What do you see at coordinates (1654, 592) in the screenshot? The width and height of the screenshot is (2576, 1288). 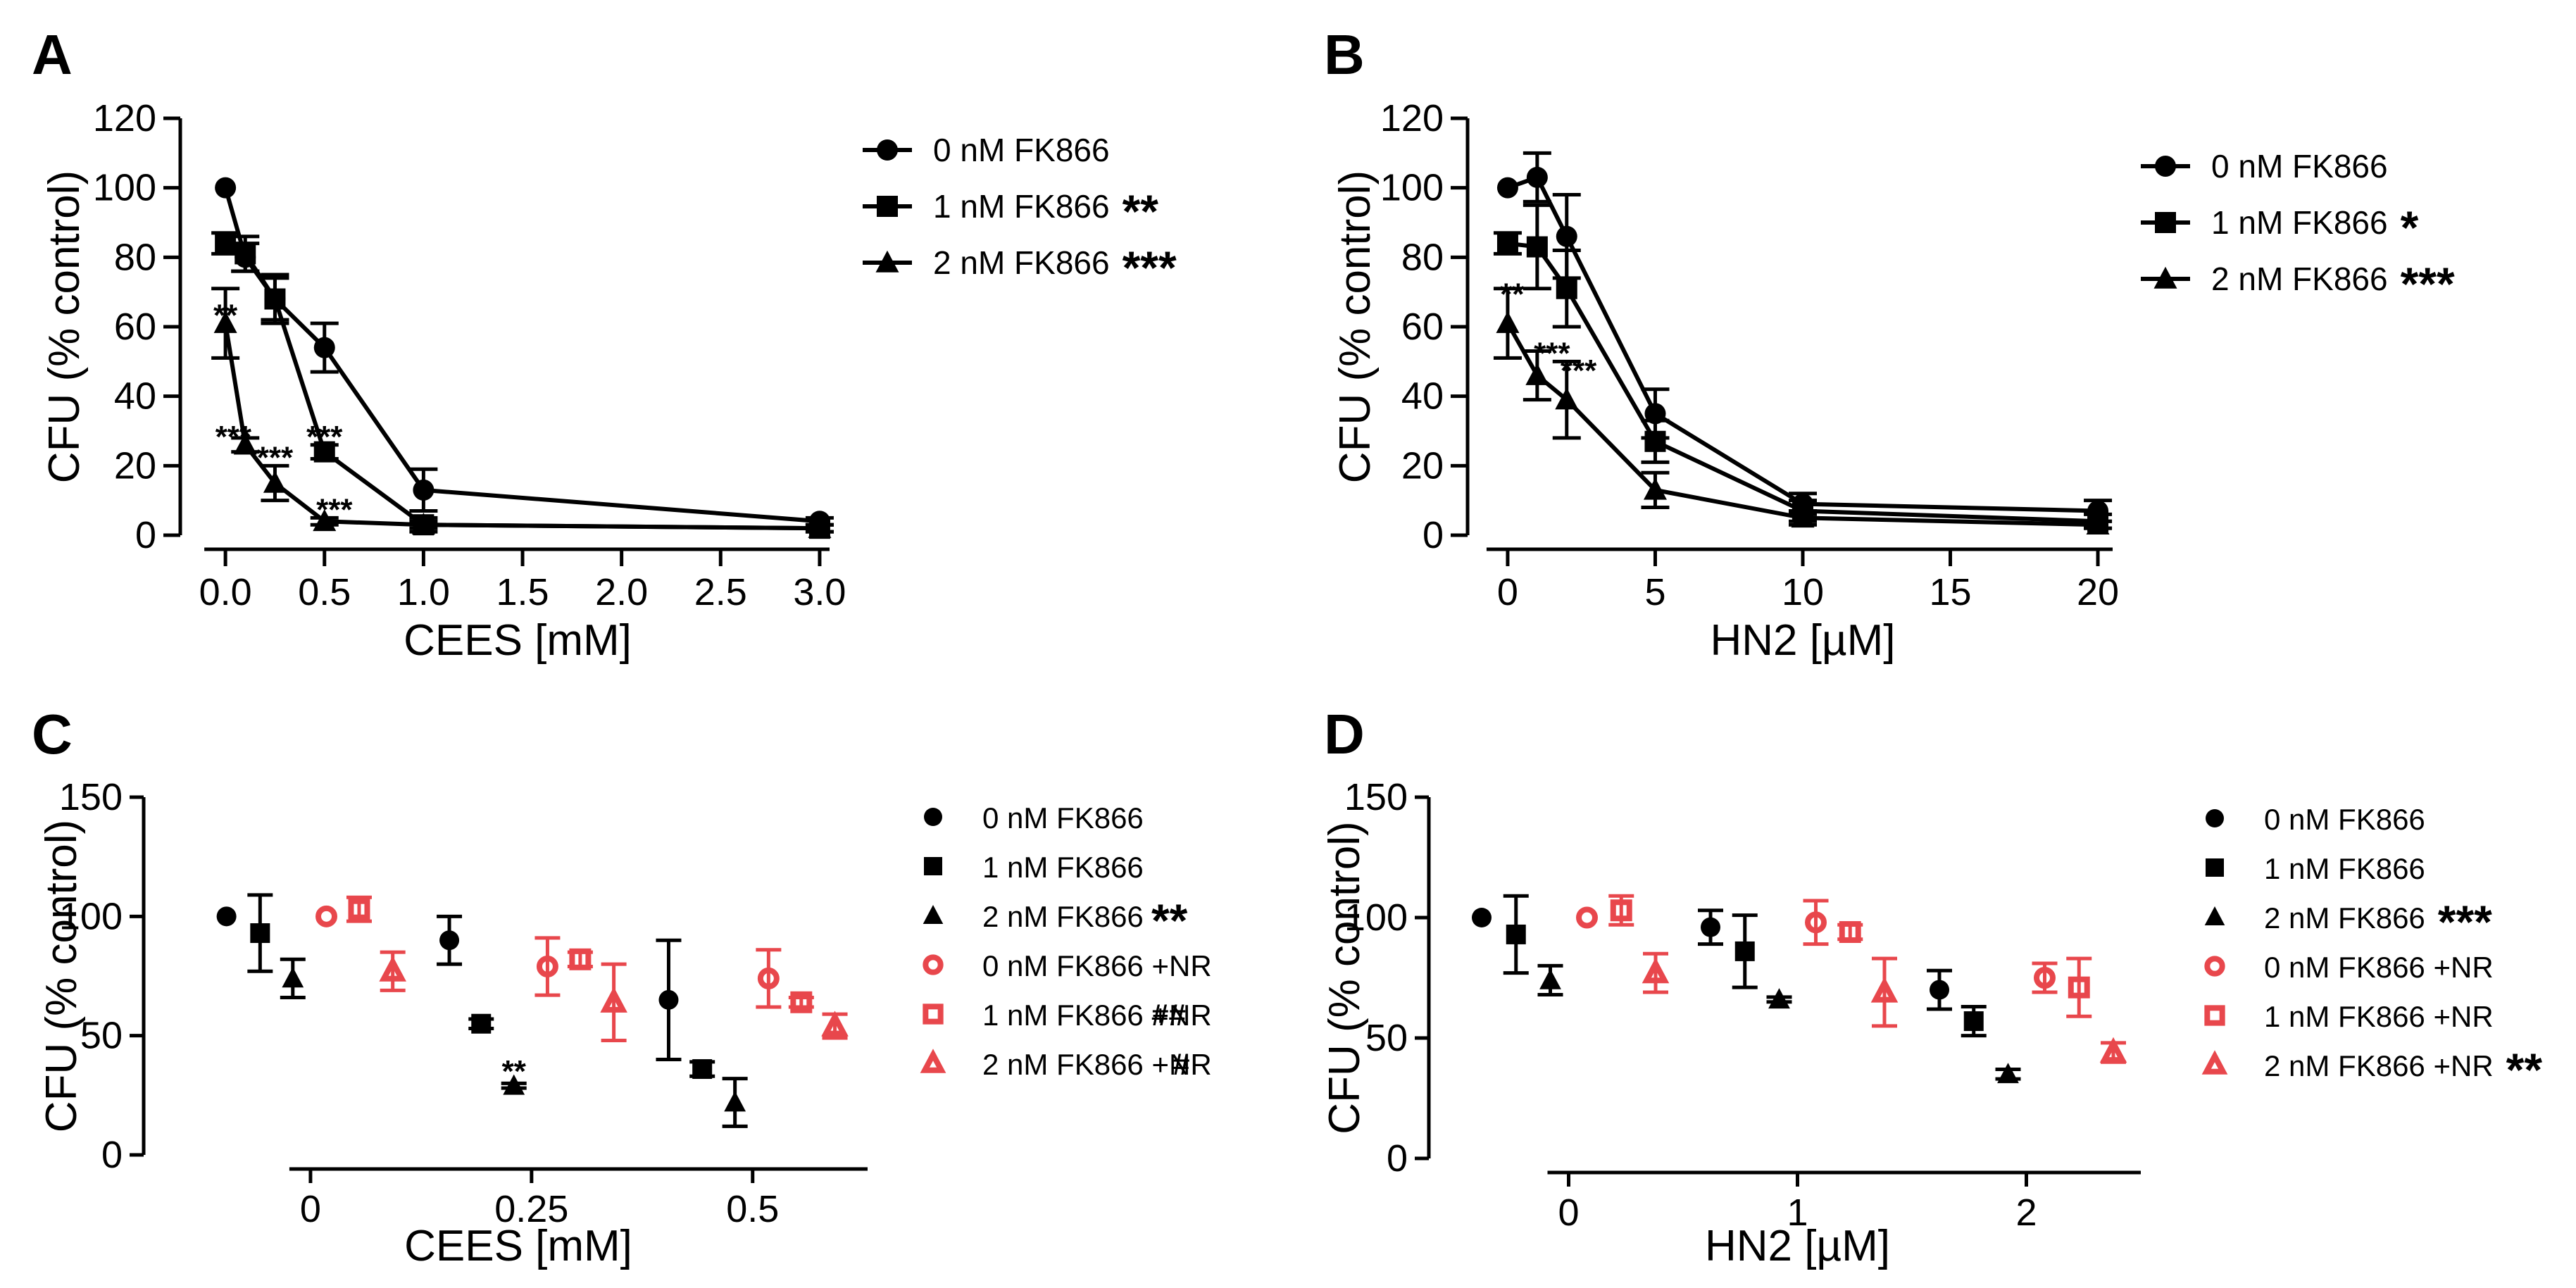 I see `x-tick-label: 5` at bounding box center [1654, 592].